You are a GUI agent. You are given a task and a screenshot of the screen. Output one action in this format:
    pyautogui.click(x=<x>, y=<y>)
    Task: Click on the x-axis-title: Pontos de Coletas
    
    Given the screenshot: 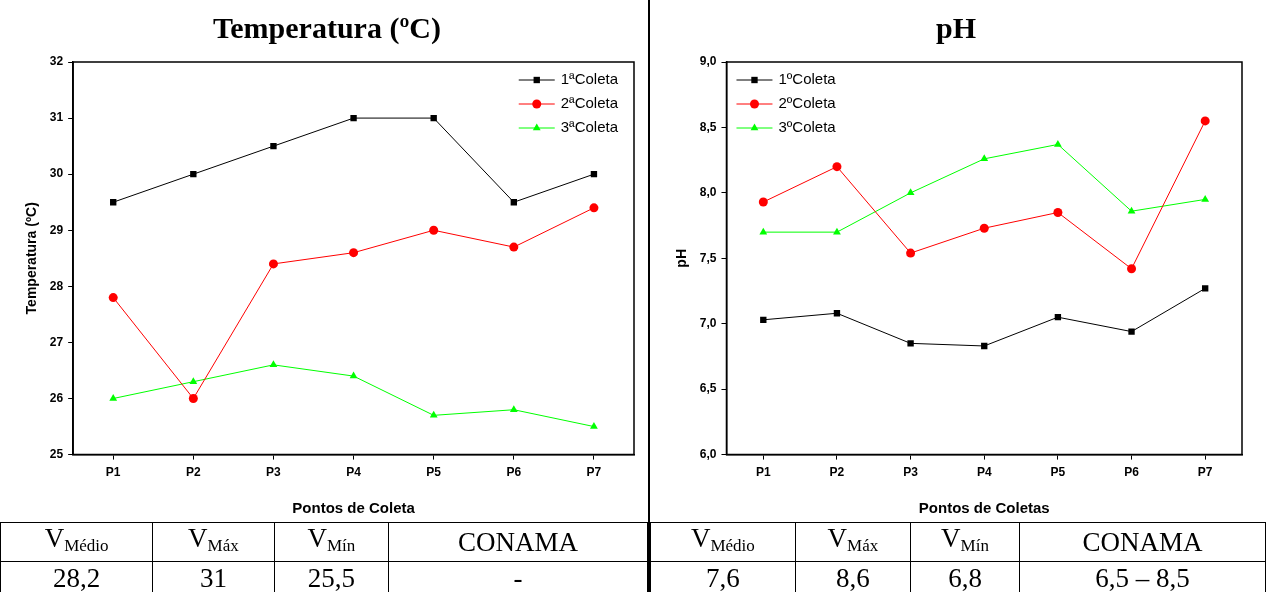 What is the action you would take?
    pyautogui.click(x=984, y=508)
    